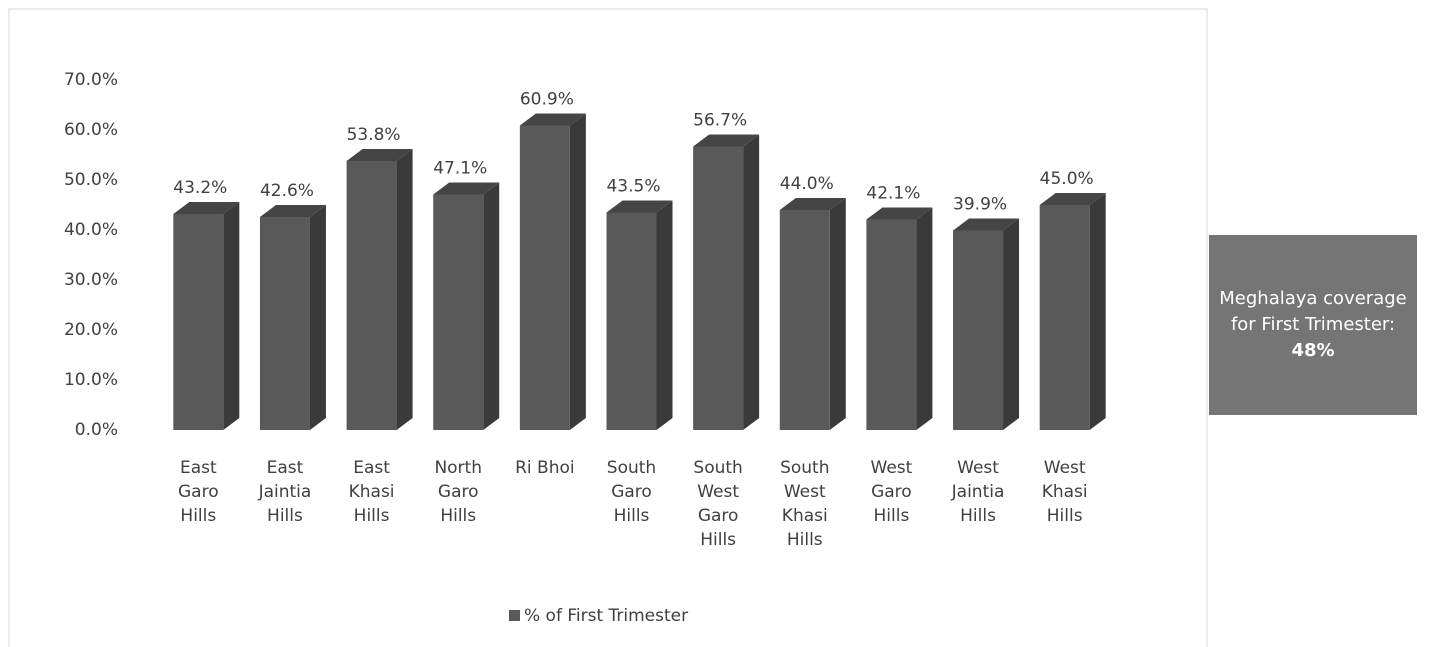 The height and width of the screenshot is (647, 1438). I want to click on value-label: 56.7%, so click(720, 121).